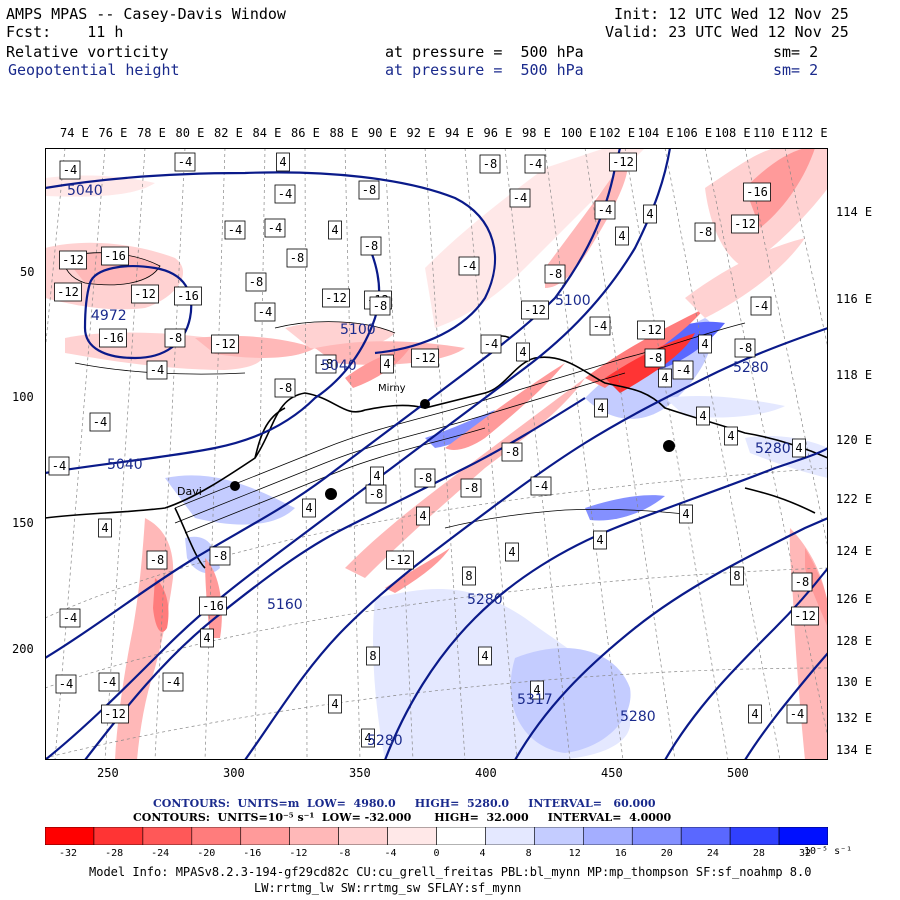 This screenshot has height=900, width=900. What do you see at coordinates (190, 133) in the screenshot?
I see `top-lon-label: 80 E` at bounding box center [190, 133].